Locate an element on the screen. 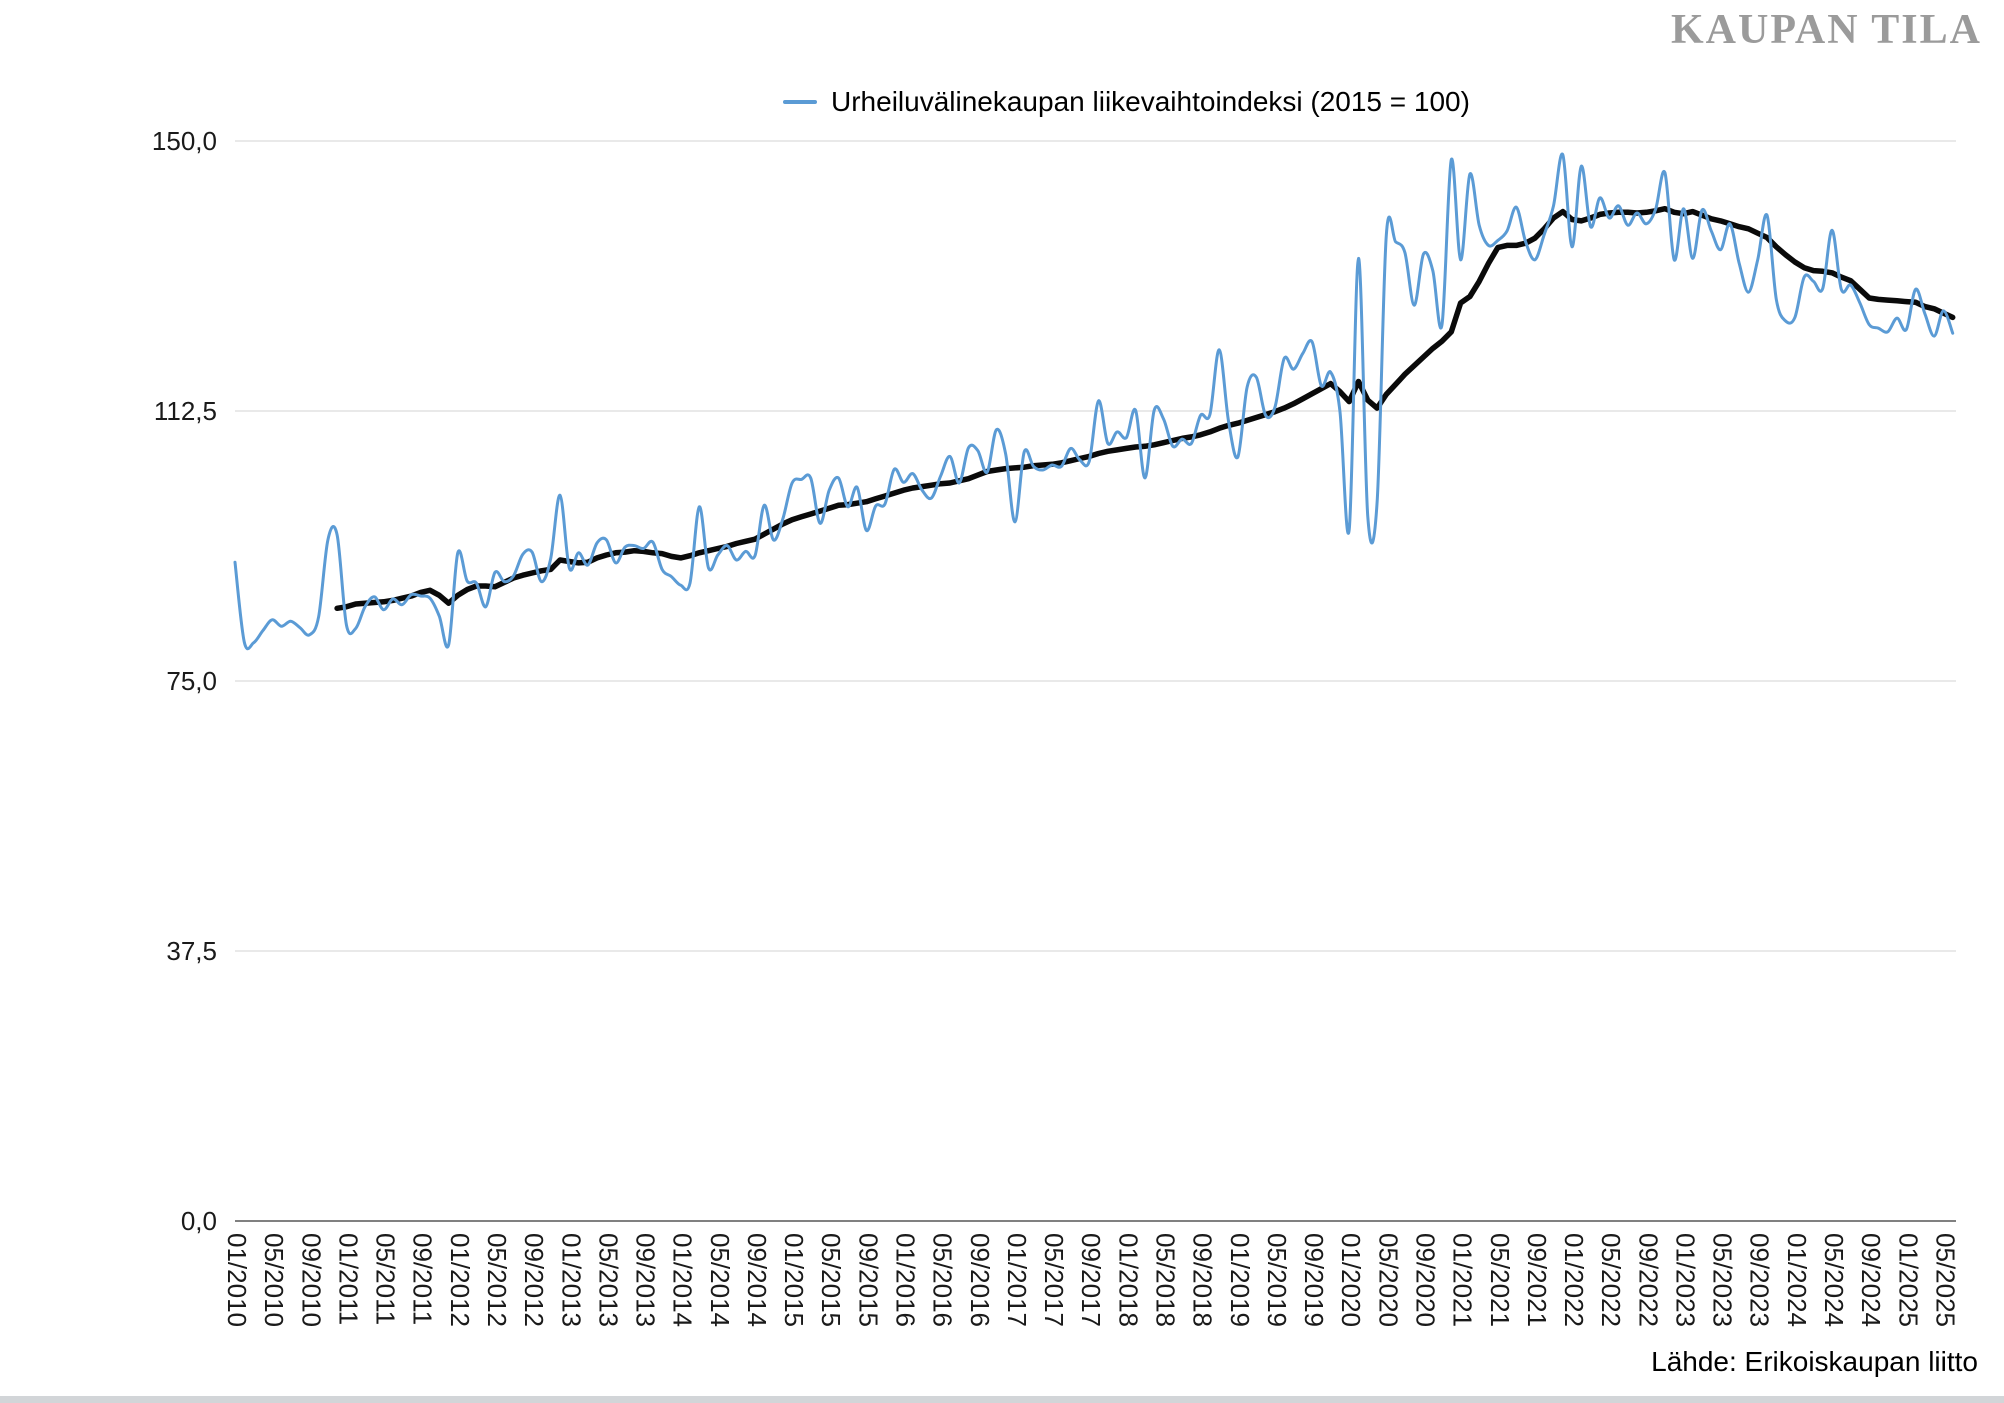 This screenshot has height=1403, width=2004. svg-text: 75,0 is located at coordinates (191, 681).